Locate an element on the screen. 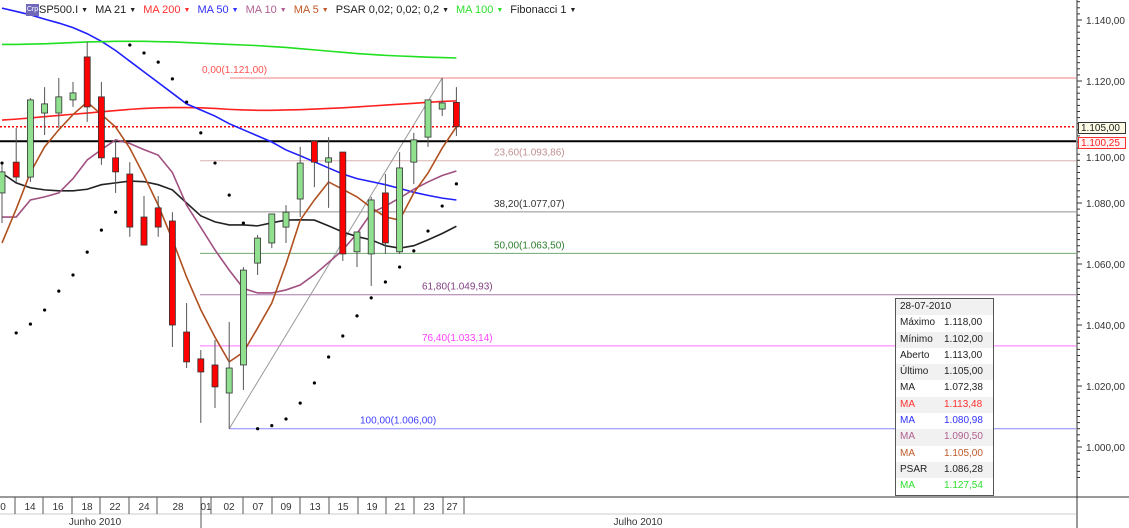  month-label: Julho 2010 is located at coordinates (638, 522).